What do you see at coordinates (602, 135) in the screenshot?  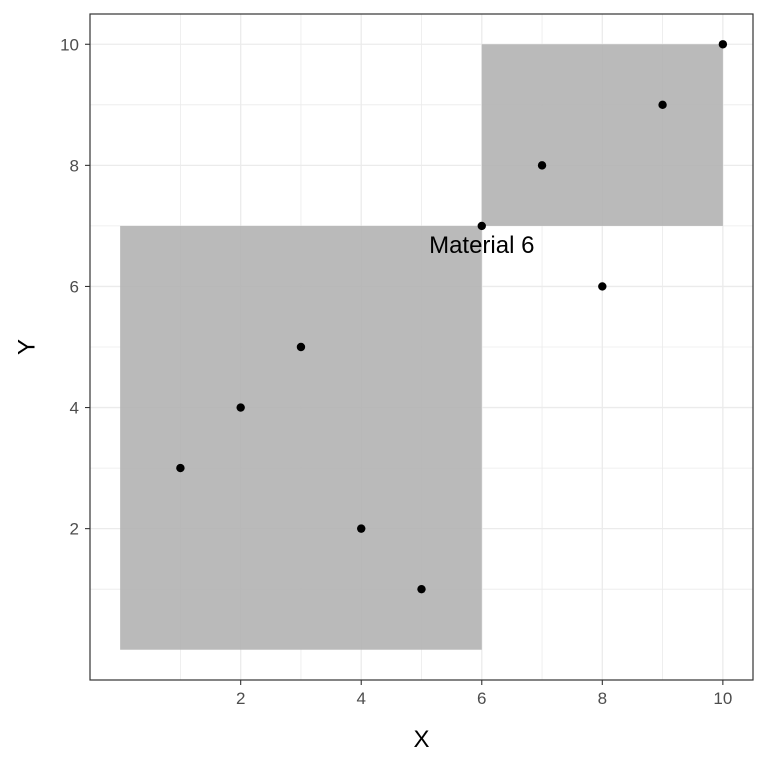 I see `shaded-rectangle` at bounding box center [602, 135].